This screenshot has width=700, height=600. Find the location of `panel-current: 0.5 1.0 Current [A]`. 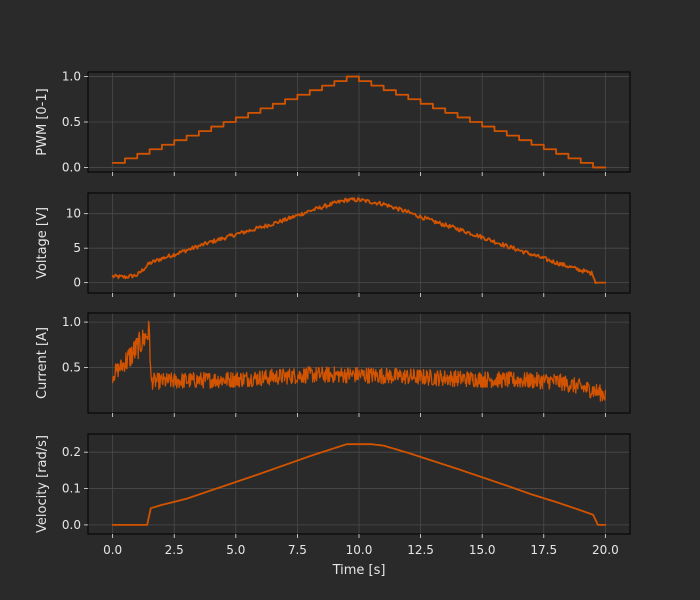

panel-current: 0.5 1.0 Current [A] is located at coordinates (333, 364).